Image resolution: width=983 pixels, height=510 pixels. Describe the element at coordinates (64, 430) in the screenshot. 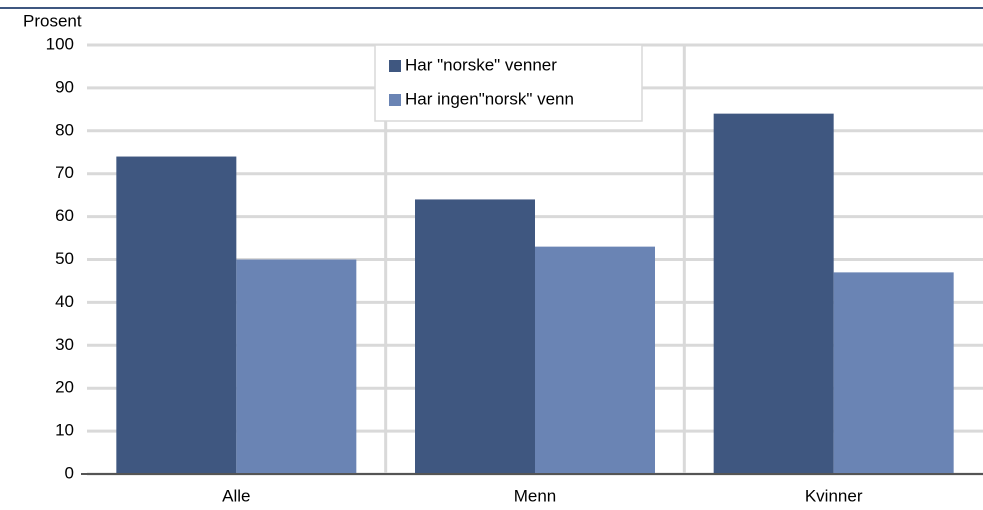

I see `y-tick-label: 10` at that location.